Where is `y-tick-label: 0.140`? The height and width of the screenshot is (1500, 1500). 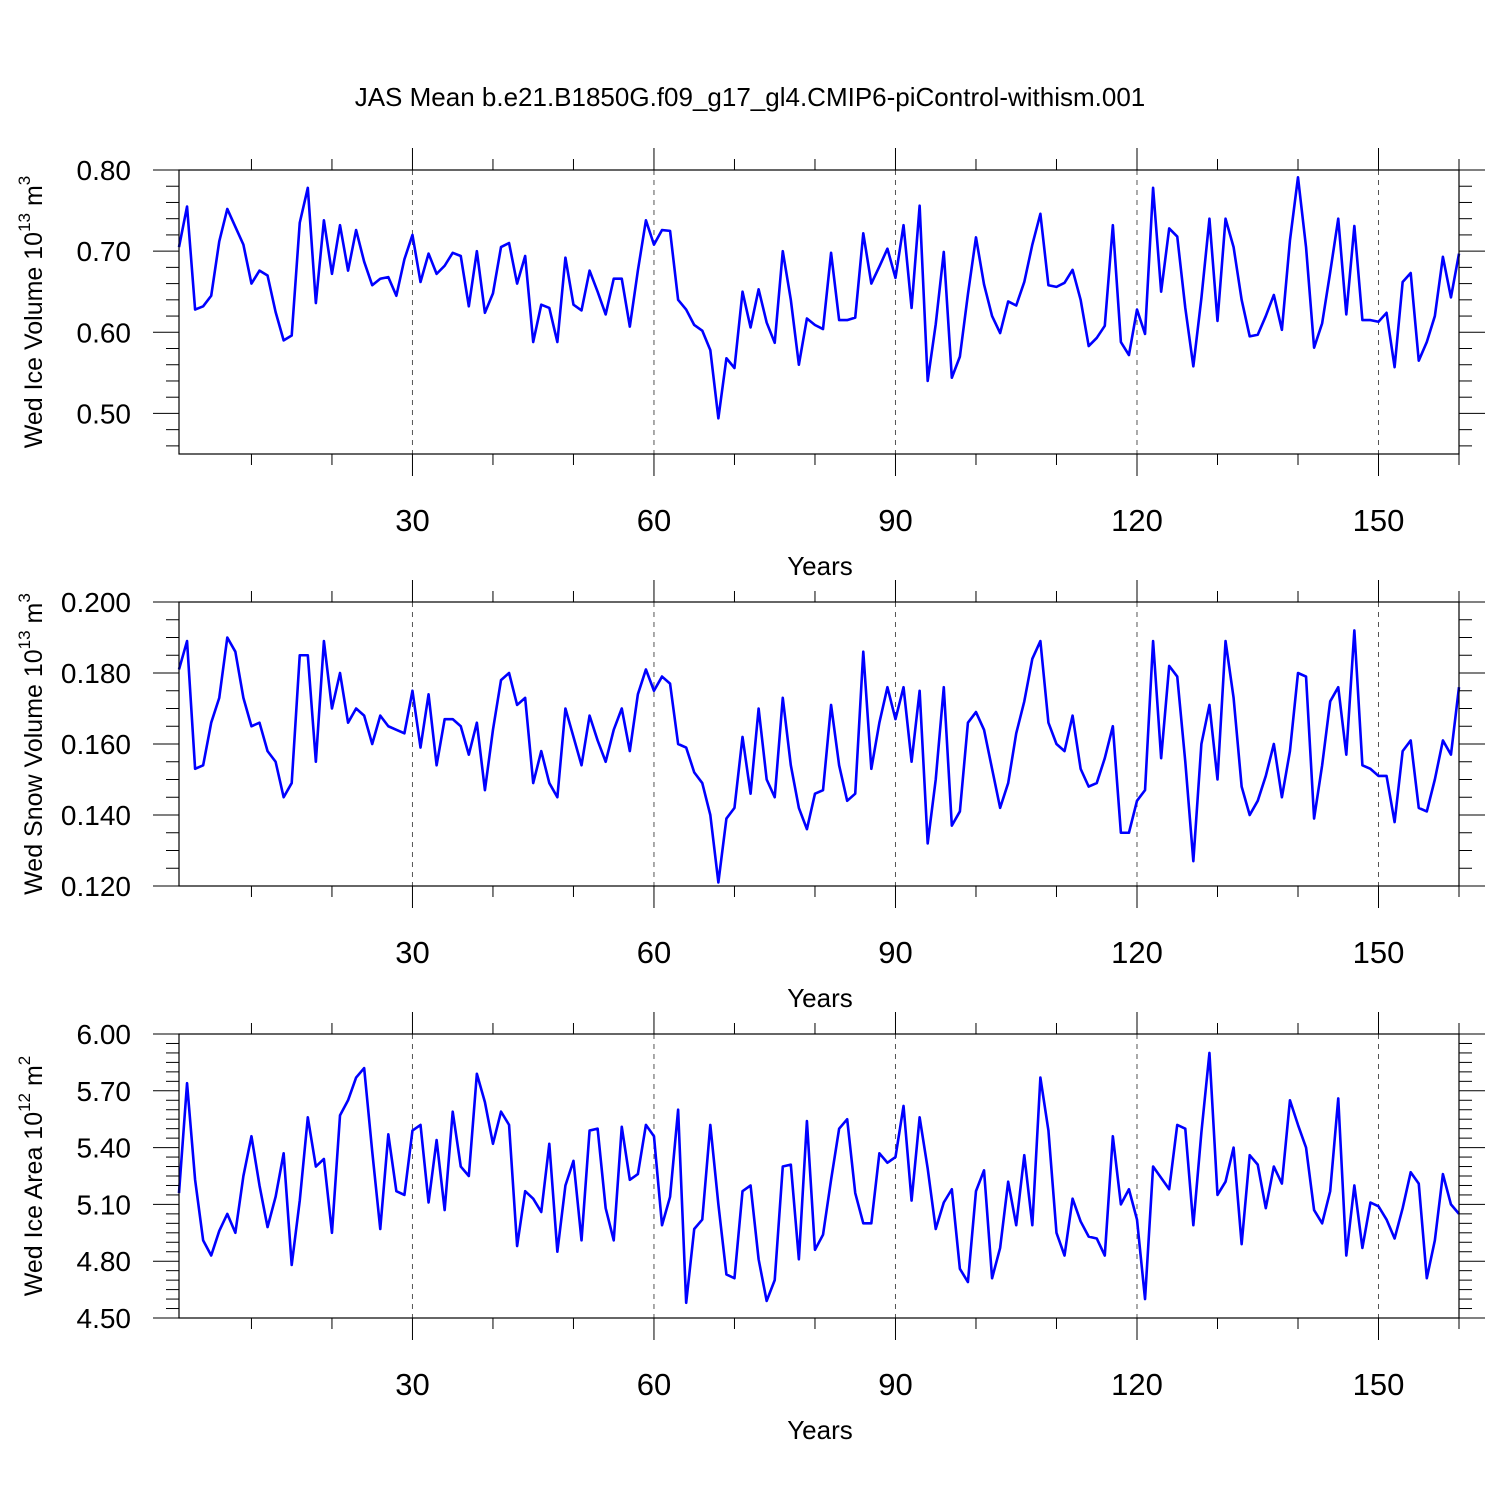 y-tick-label: 0.140 is located at coordinates (96, 815).